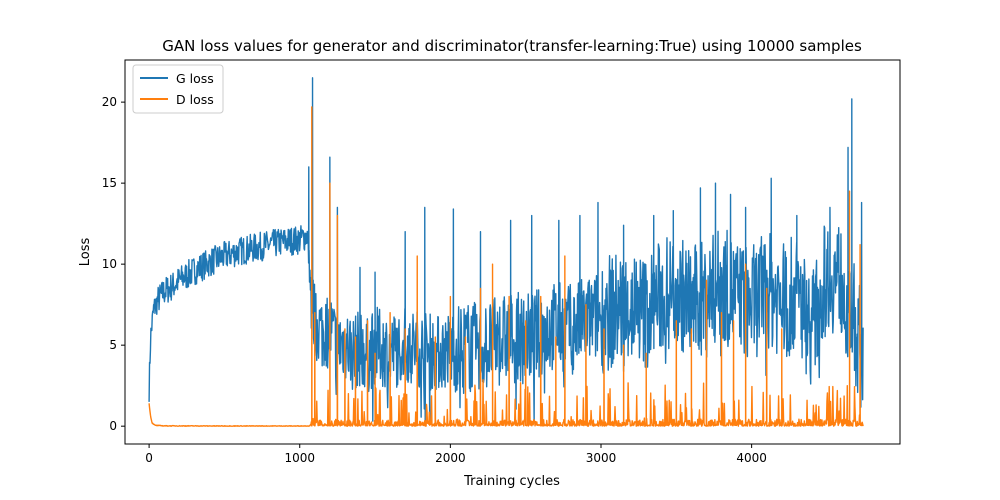 The height and width of the screenshot is (500, 1000). I want to click on x-tick-label: 0, so click(149, 458).